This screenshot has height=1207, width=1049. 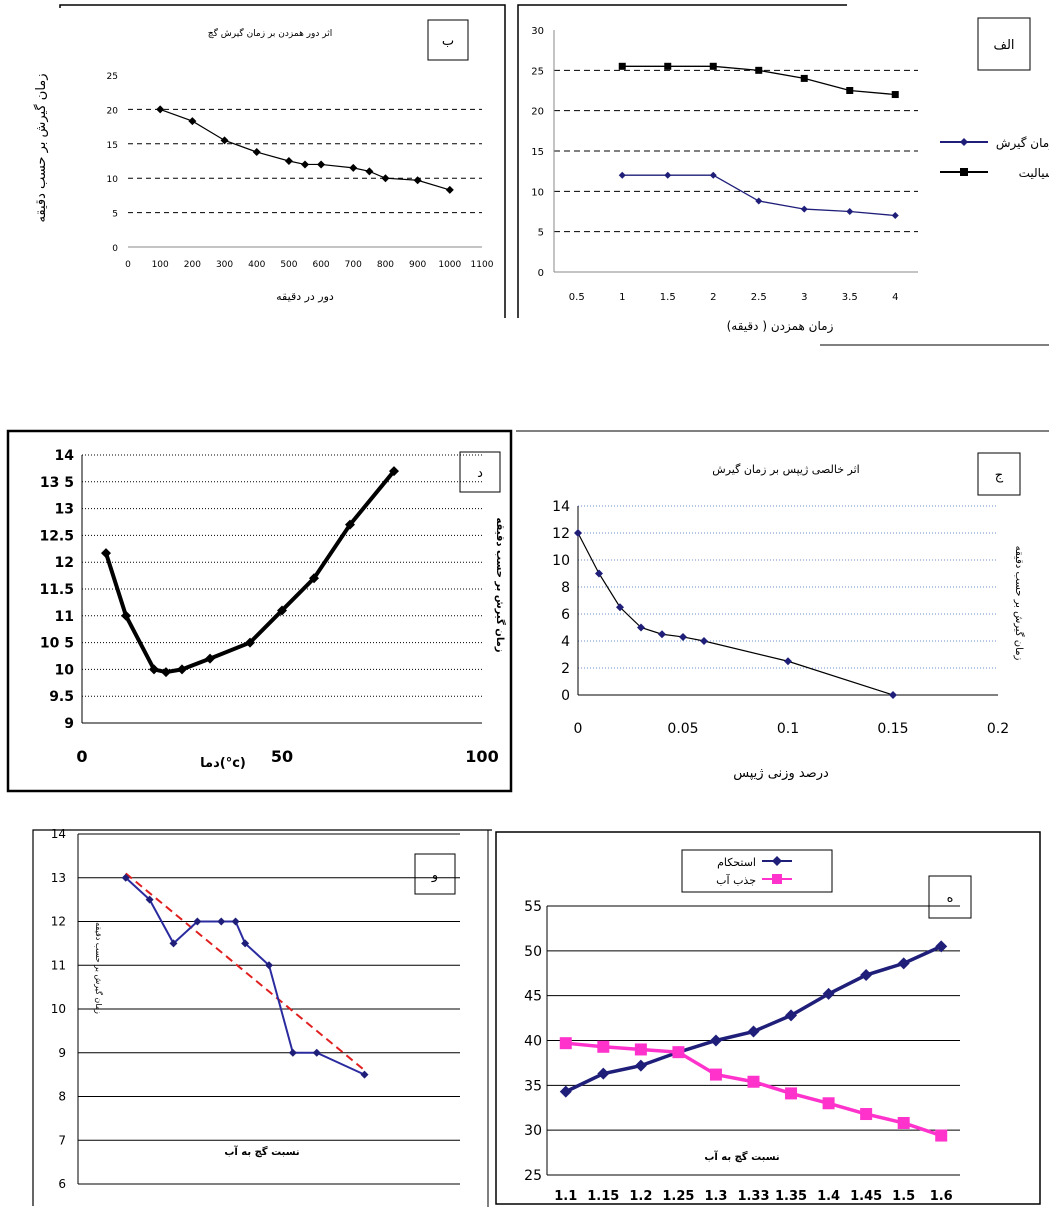 What do you see at coordinates (578, 729) in the screenshot?
I see `x-tick-label: 0` at bounding box center [578, 729].